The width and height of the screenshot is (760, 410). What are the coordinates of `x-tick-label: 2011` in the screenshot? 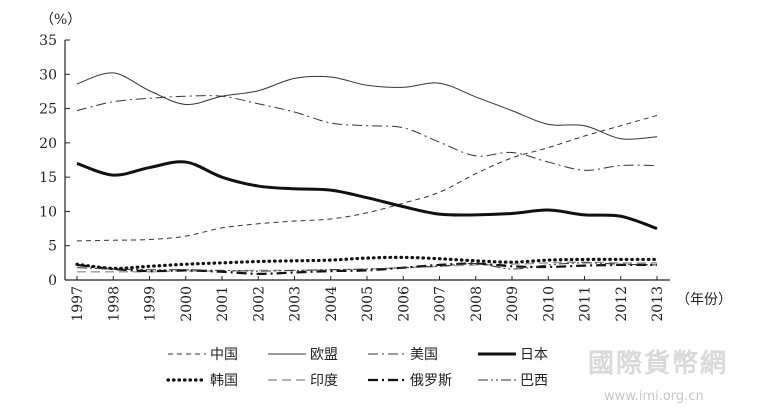 It's located at (586, 304).